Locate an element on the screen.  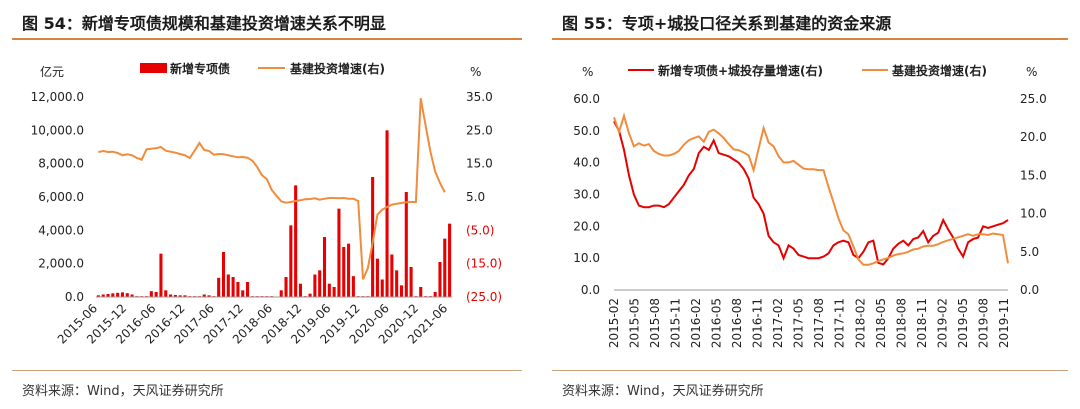
legend-label-line: 基建投资增速(右) is located at coordinates (337, 68).